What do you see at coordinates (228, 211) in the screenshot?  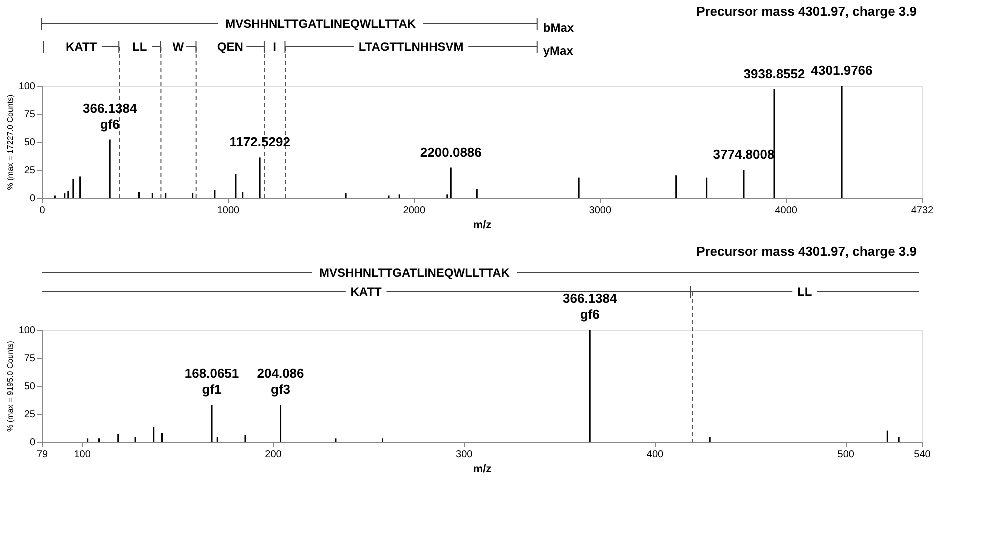 I see `x-tick-label: 1000` at bounding box center [228, 211].